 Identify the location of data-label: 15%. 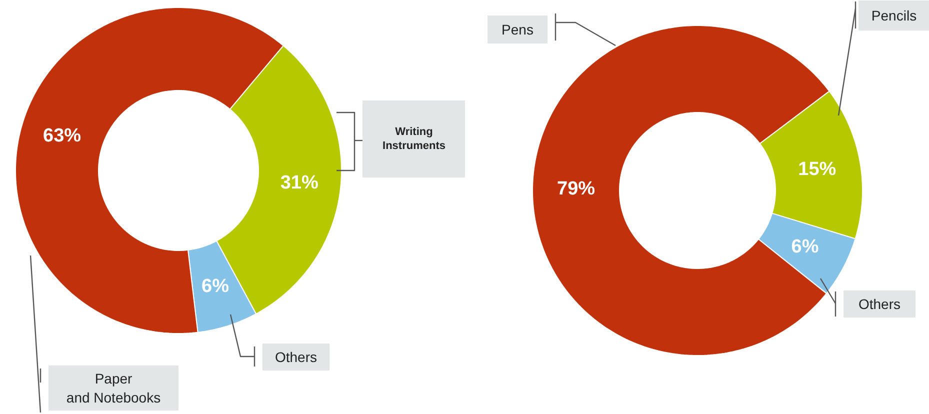
(817, 169).